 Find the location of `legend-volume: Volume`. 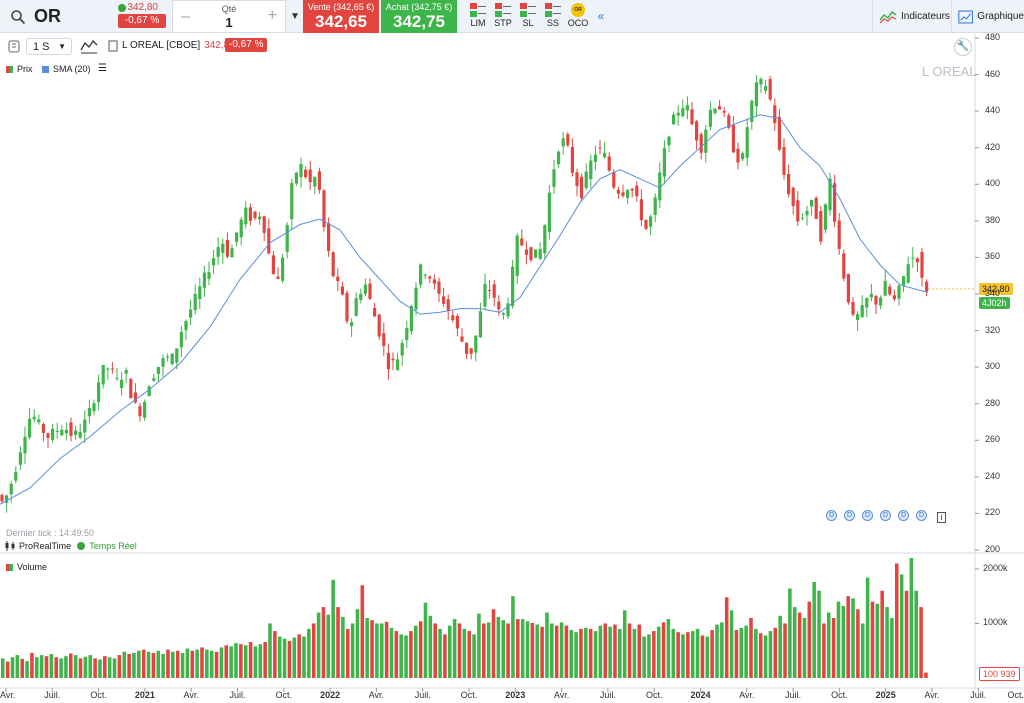

legend-volume: Volume is located at coordinates (26, 567).